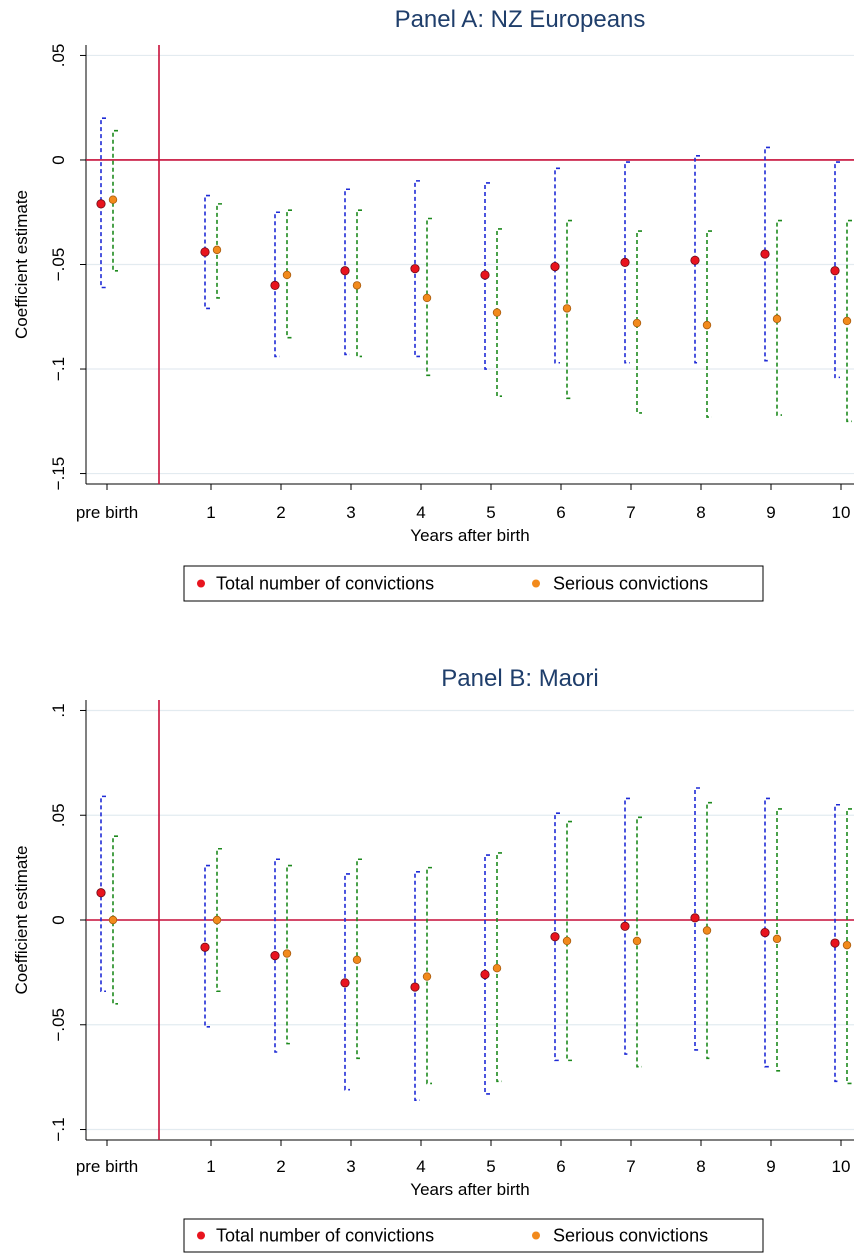  What do you see at coordinates (519, 678) in the screenshot?
I see `chart-title: Panel B: Maori` at bounding box center [519, 678].